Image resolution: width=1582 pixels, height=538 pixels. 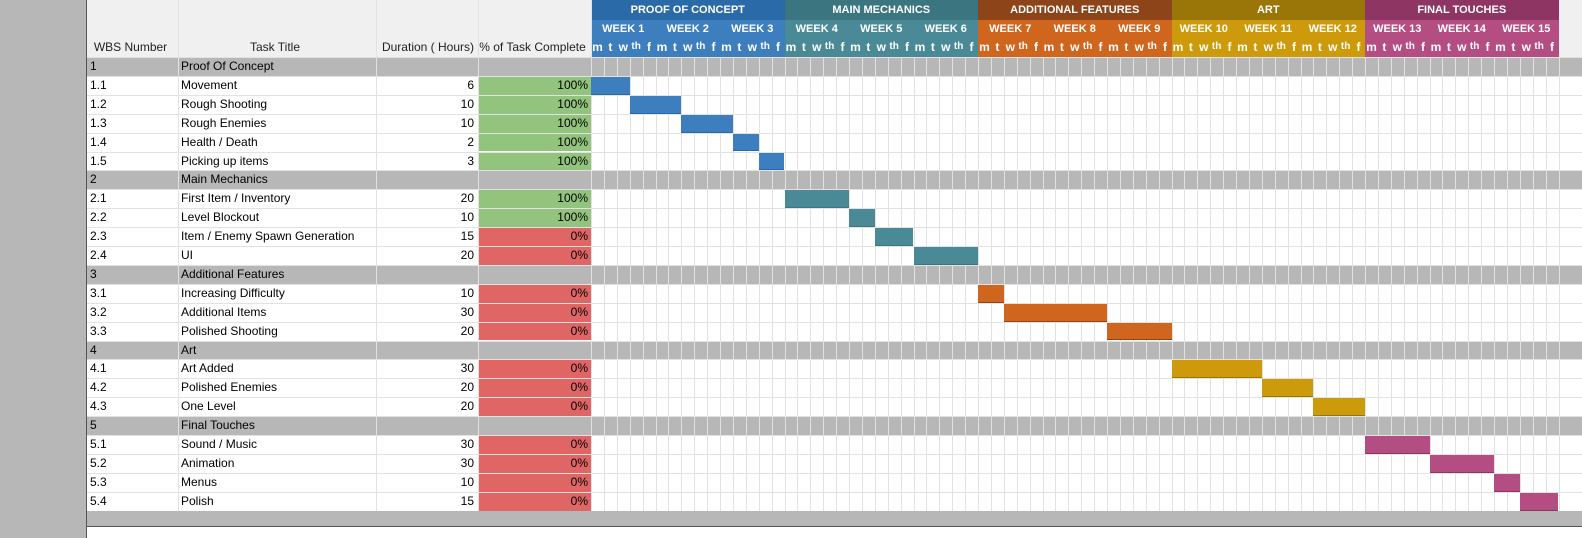 I want to click on task-wbs-number: 3.2, so click(x=98, y=311).